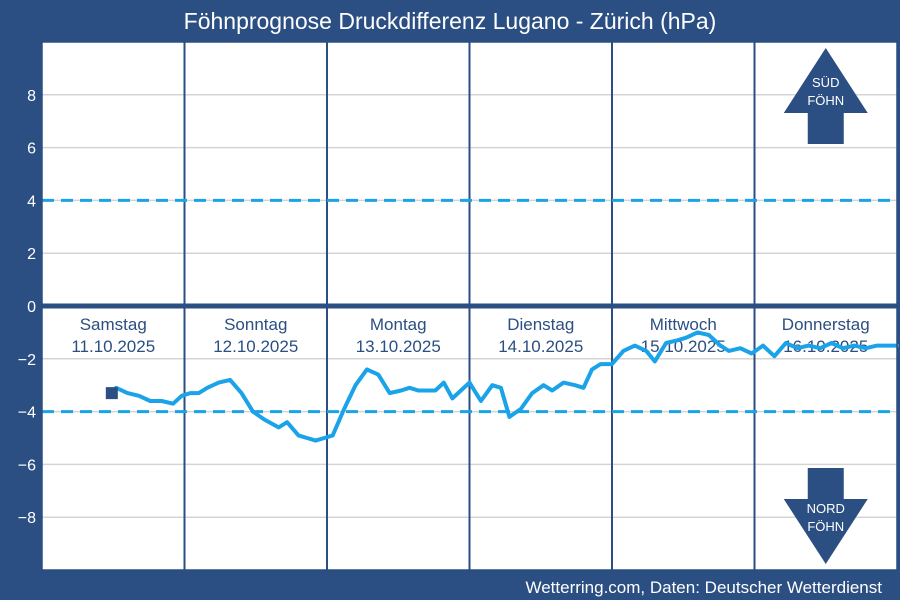 This screenshot has width=900, height=600. Describe the element at coordinates (31, 201) in the screenshot. I see `y-tick-label: 4` at that location.